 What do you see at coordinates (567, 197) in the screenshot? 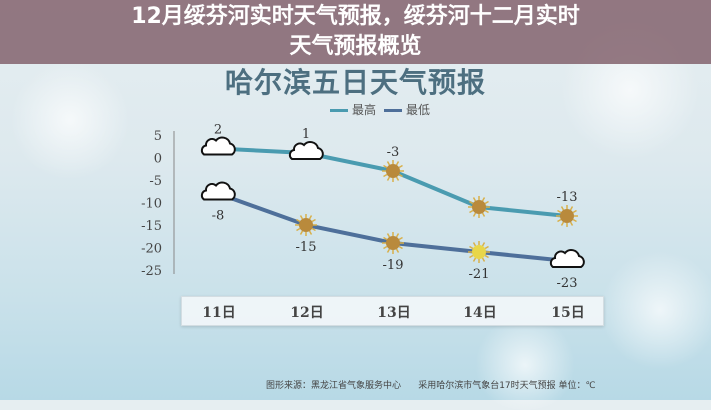
I see `data-label: -13` at bounding box center [567, 197].